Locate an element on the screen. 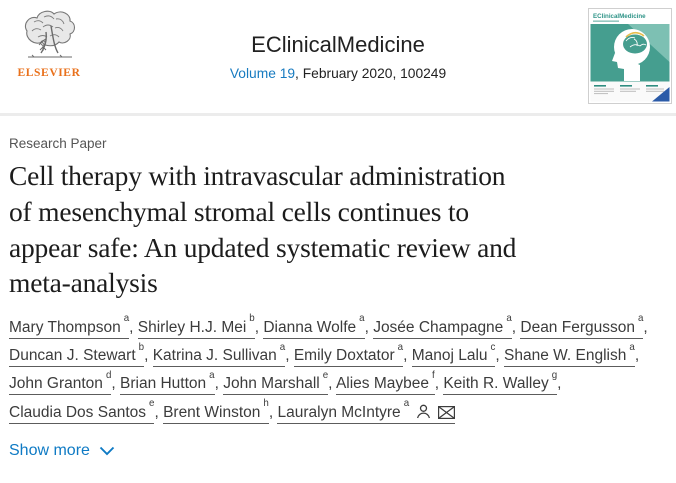 The width and height of the screenshot is (676, 483). author-link: Dean Fergussona is located at coordinates (582, 326).